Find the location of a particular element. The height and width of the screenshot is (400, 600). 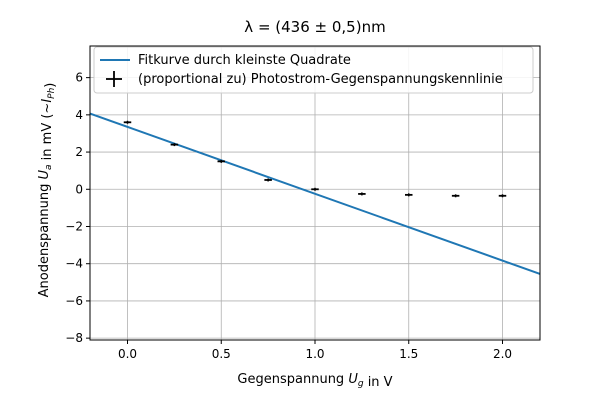

x-axis-ticks: 0.0 0.5 1.0 1.5 2.0 is located at coordinates (315, 350).